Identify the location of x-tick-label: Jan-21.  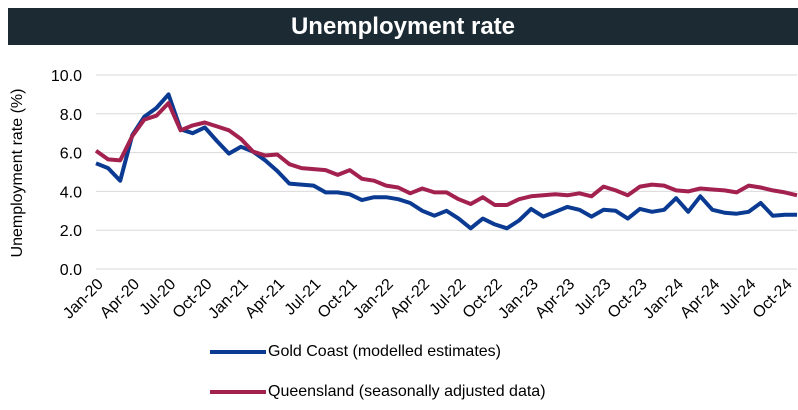
(228, 299).